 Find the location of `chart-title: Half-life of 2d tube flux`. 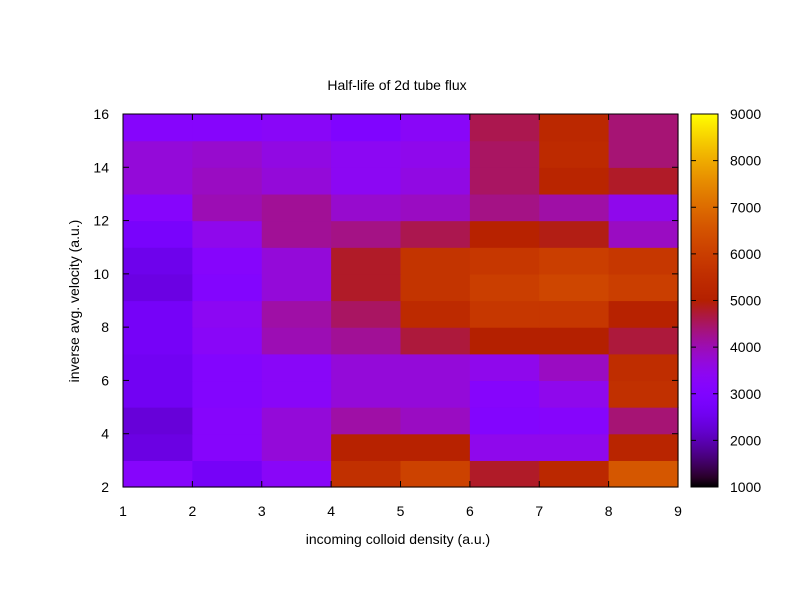

chart-title: Half-life of 2d tube flux is located at coordinates (396, 85).